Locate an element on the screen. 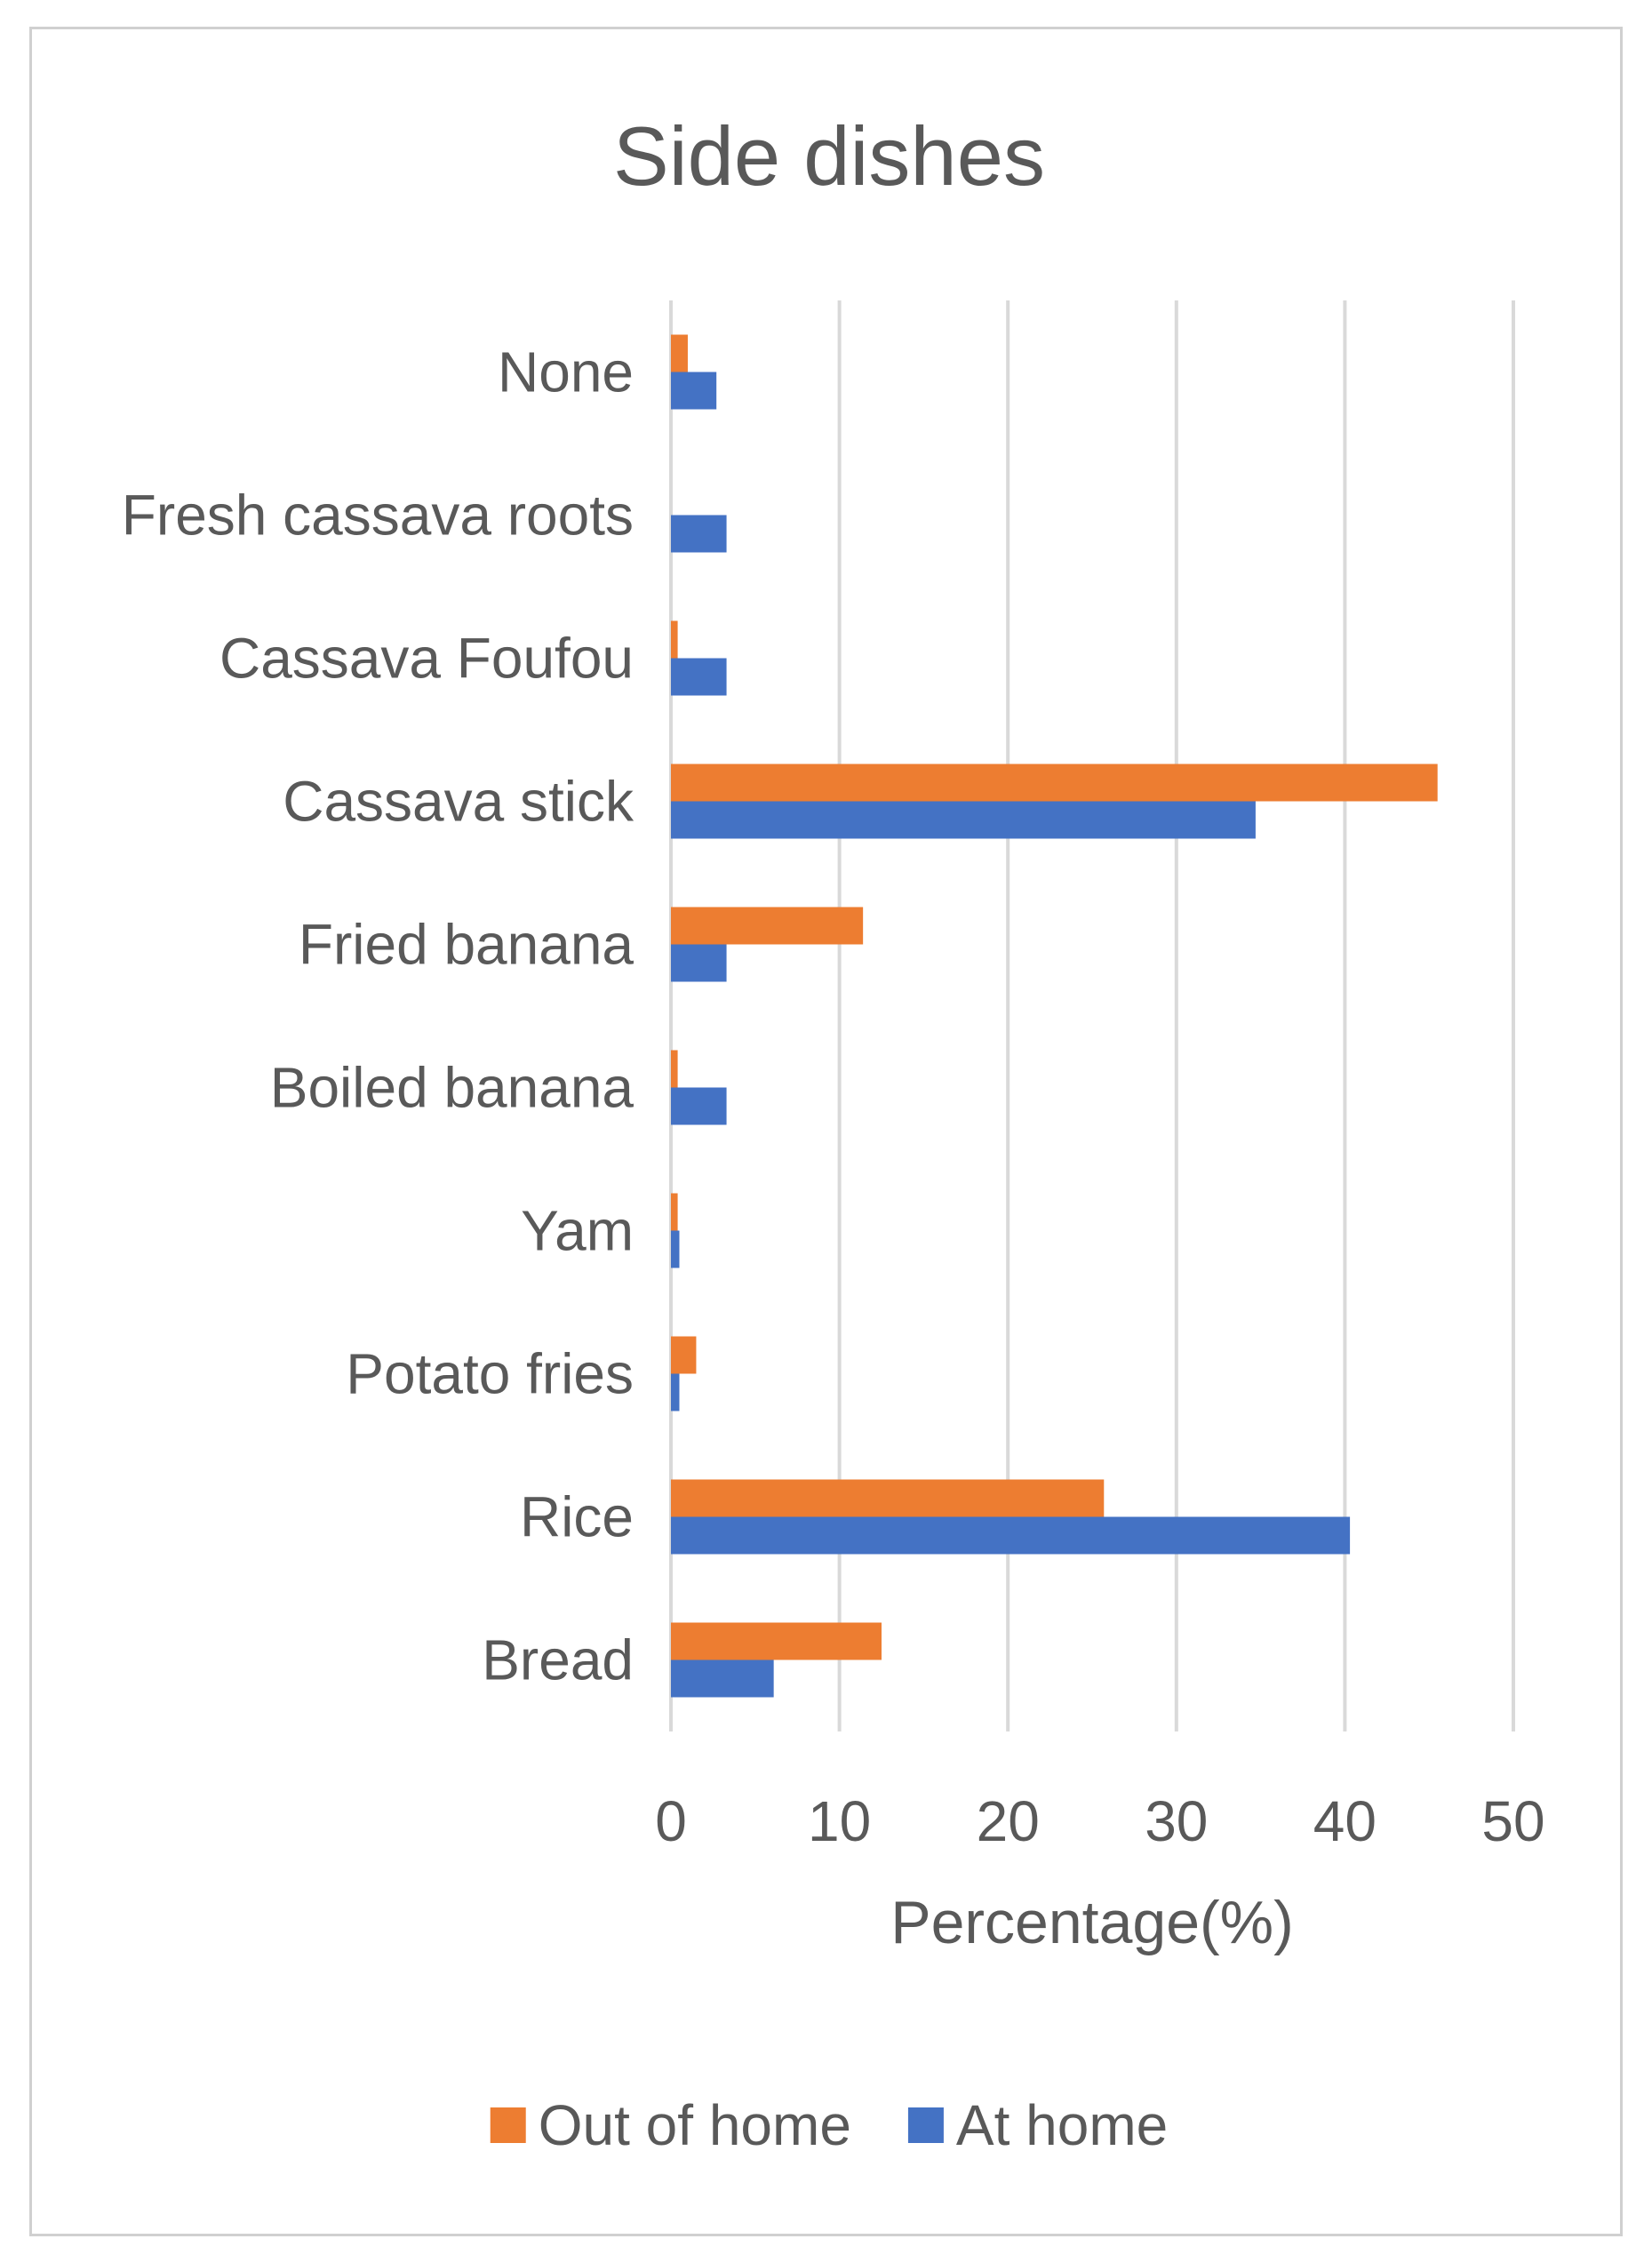 The height and width of the screenshot is (2263, 1652). category-label: None is located at coordinates (566, 372).